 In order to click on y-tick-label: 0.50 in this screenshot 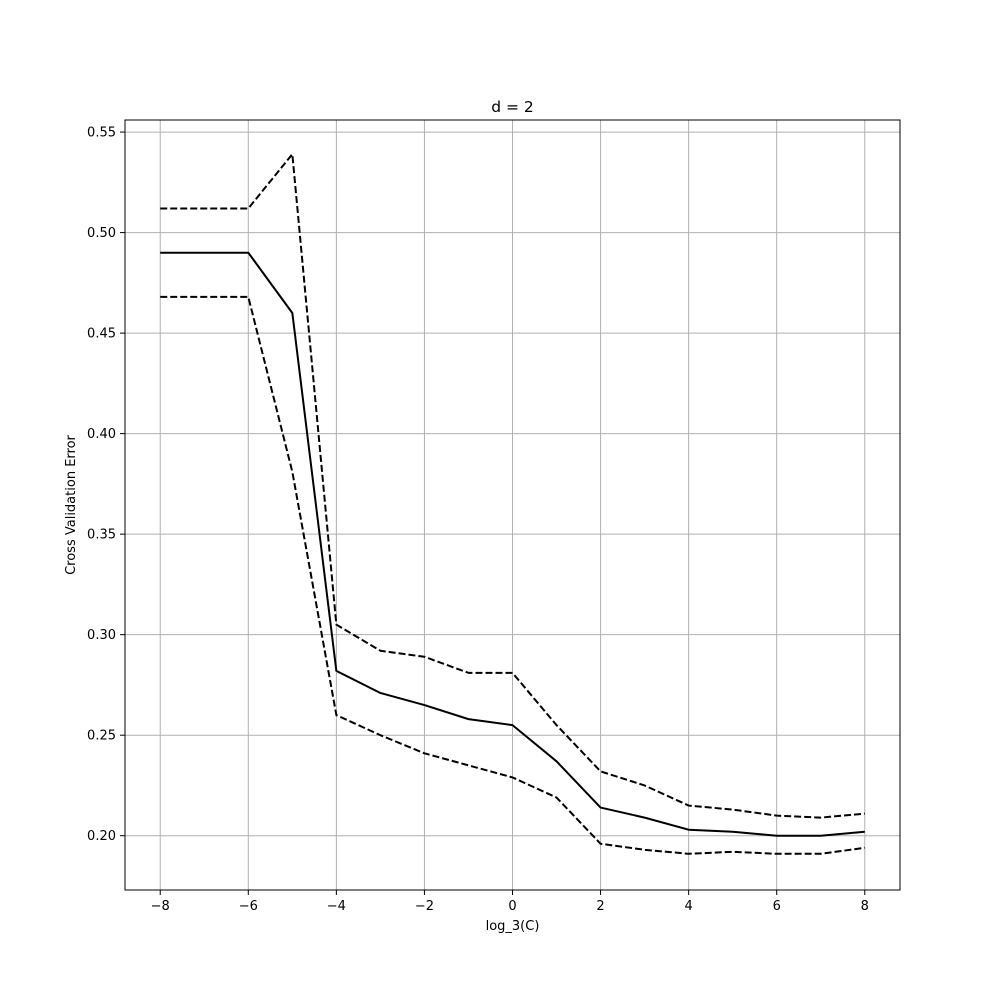, I will do `click(101, 233)`.